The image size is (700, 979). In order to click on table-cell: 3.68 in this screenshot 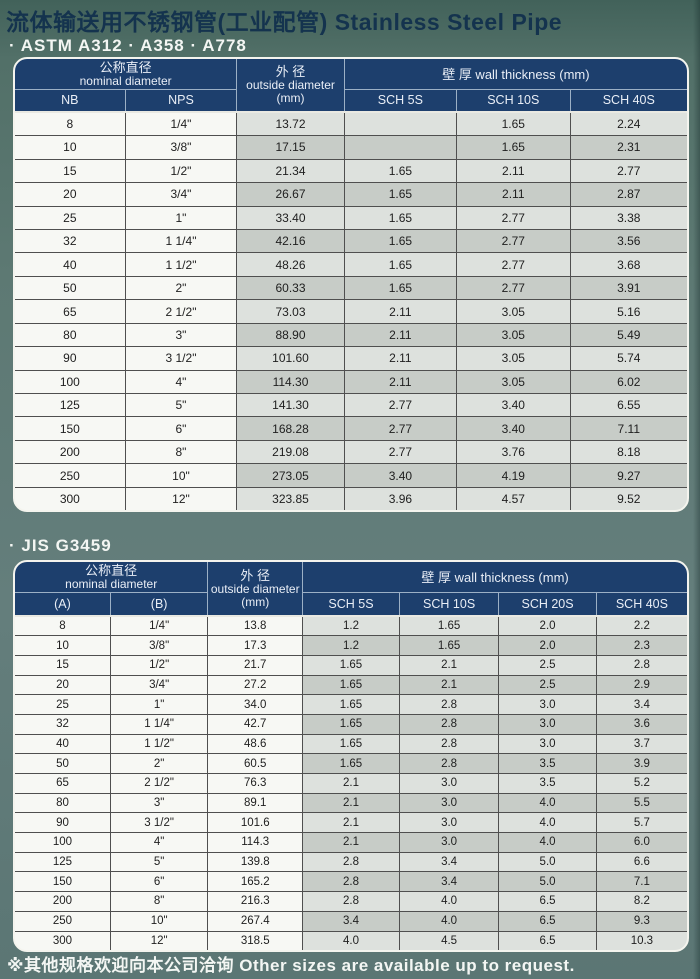, I will do `click(628, 264)`.